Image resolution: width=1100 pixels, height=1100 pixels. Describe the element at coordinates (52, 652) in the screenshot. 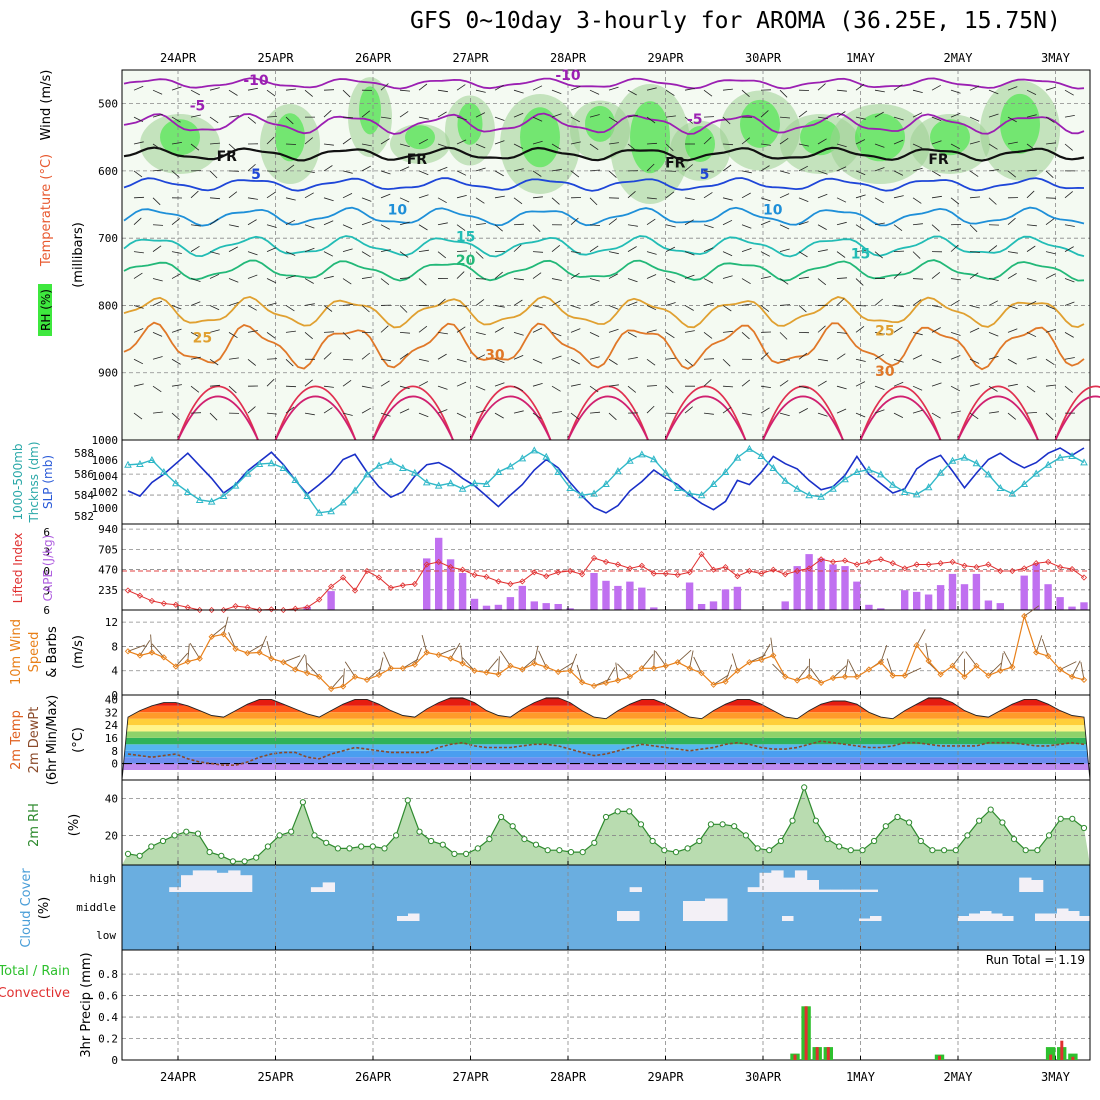

I see `wind10-axis-label-c: & Barbs` at that location.